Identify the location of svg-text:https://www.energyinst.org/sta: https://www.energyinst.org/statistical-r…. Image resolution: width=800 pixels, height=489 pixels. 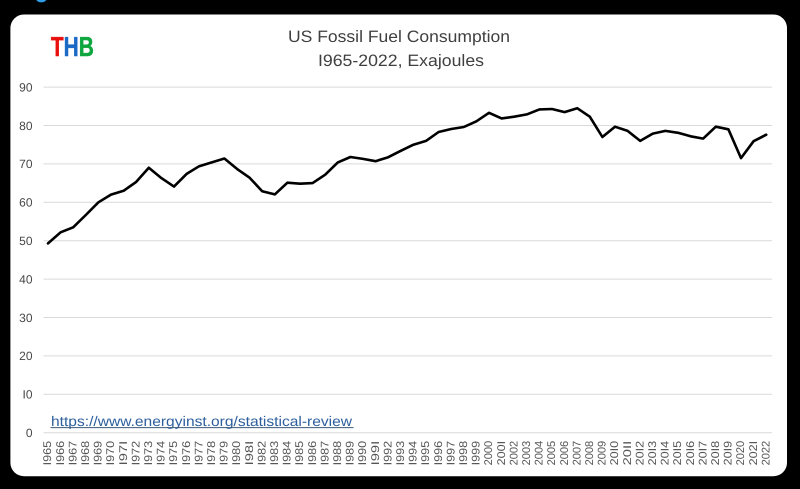
(202, 421).